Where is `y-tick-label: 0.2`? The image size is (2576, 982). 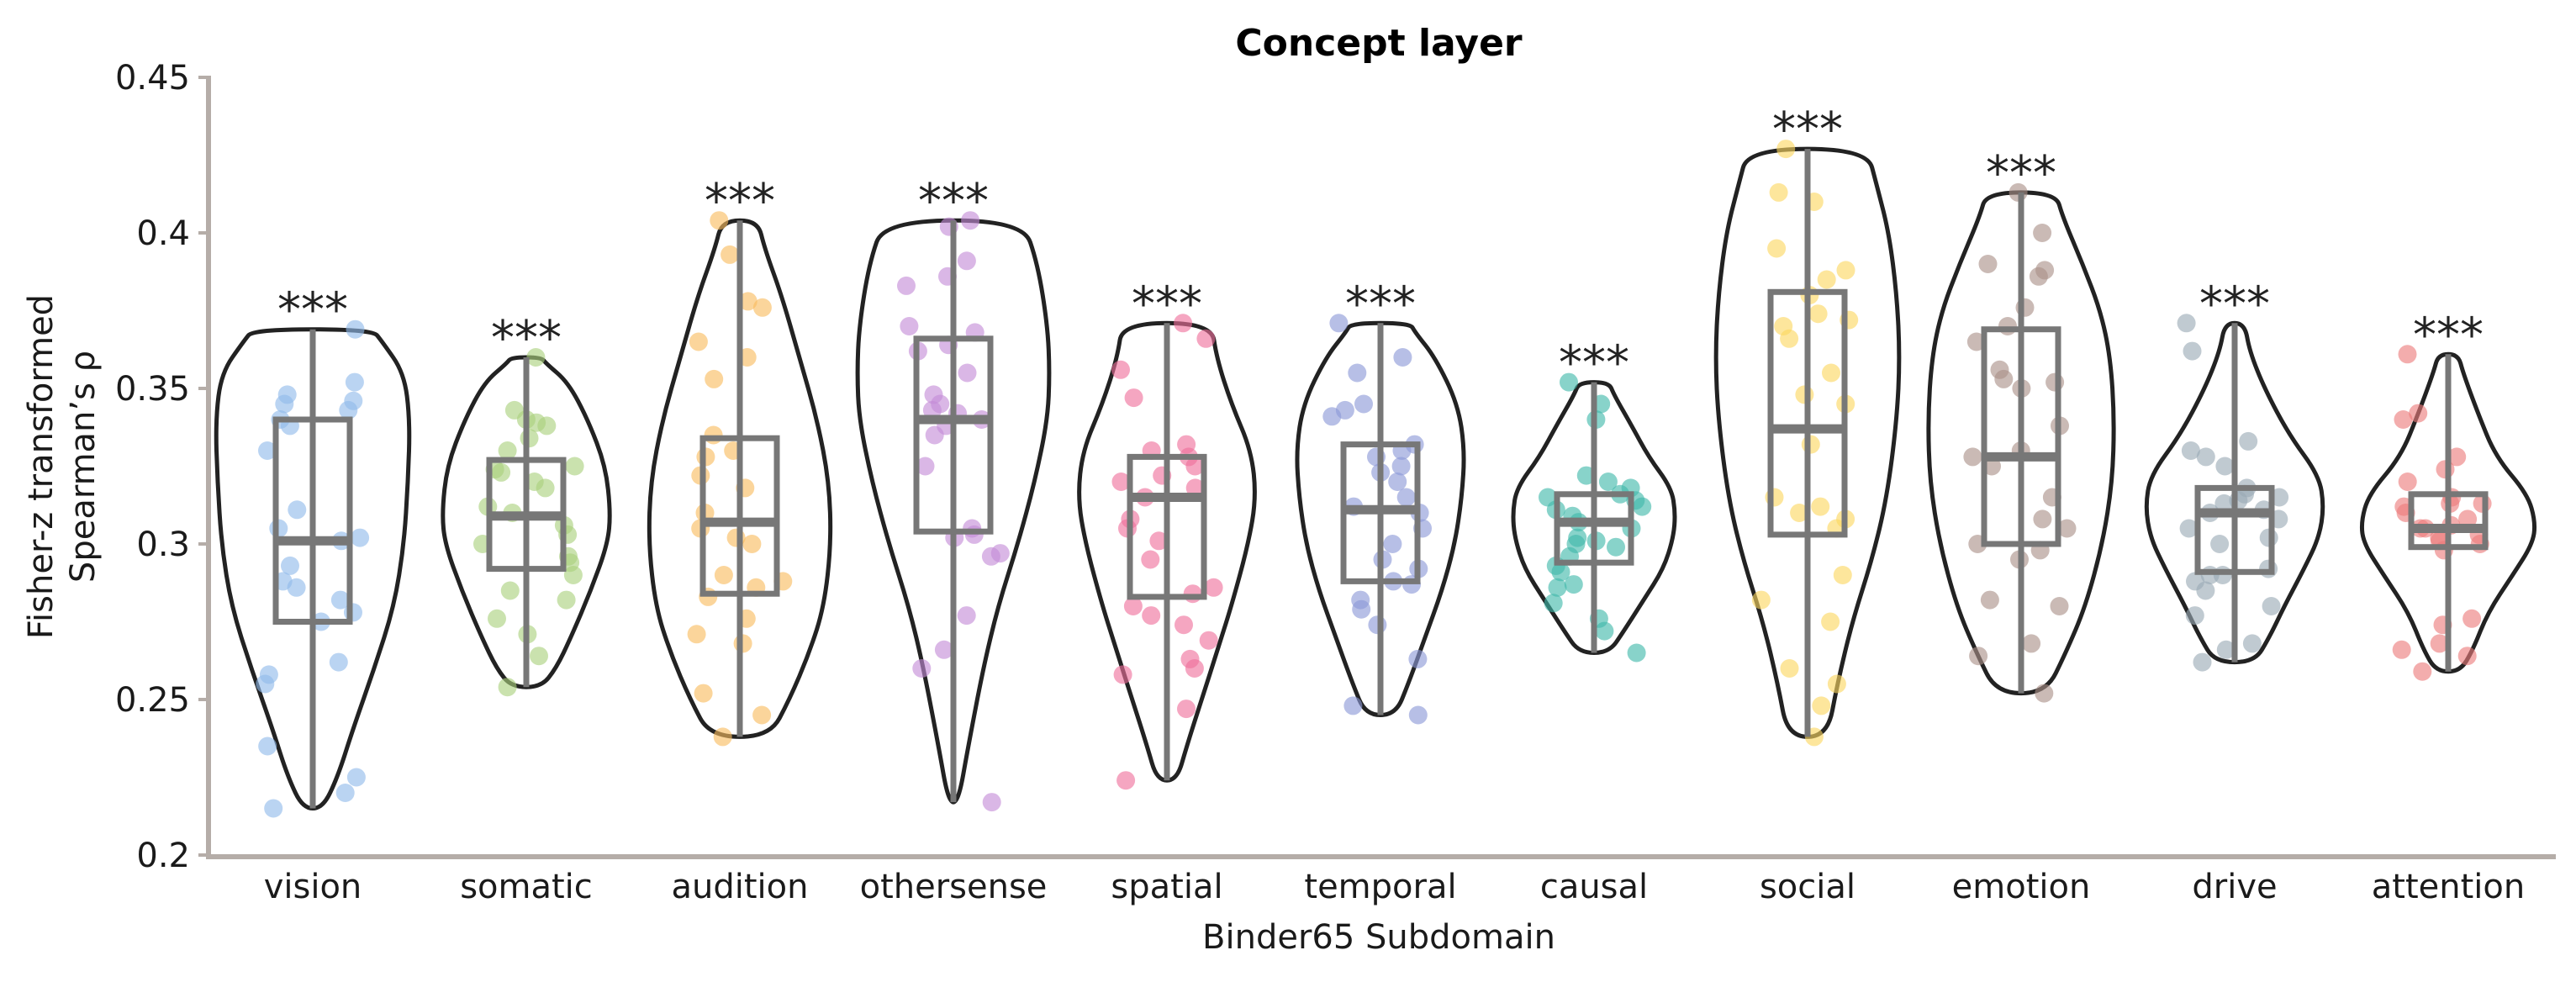
y-tick-label: 0.2 is located at coordinates (163, 856).